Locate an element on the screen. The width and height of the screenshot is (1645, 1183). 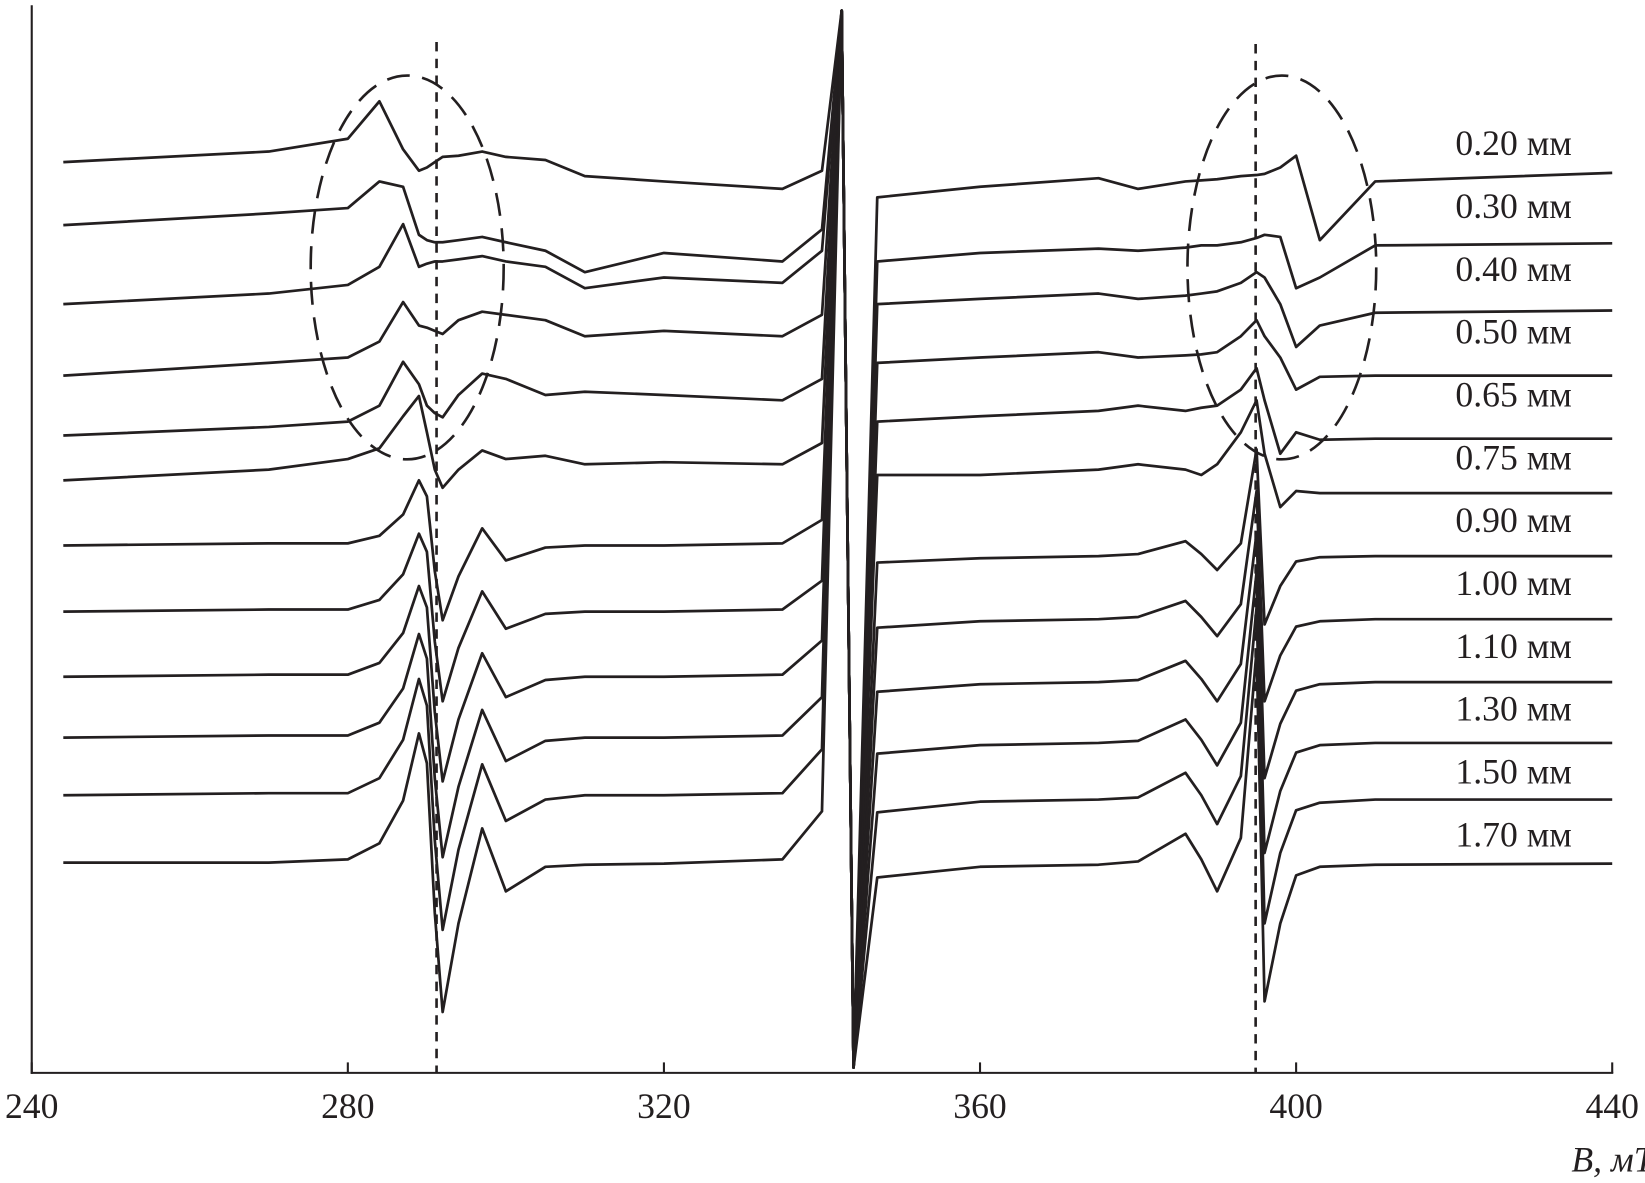
series-label: 1.10 мм is located at coordinates (1513, 646).